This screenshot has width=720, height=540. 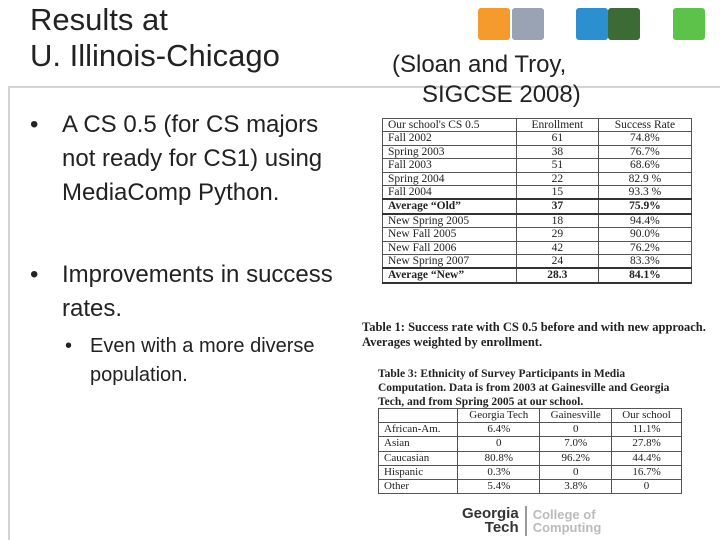 I want to click on table3-cell: 16.7%, so click(x=646, y=472).